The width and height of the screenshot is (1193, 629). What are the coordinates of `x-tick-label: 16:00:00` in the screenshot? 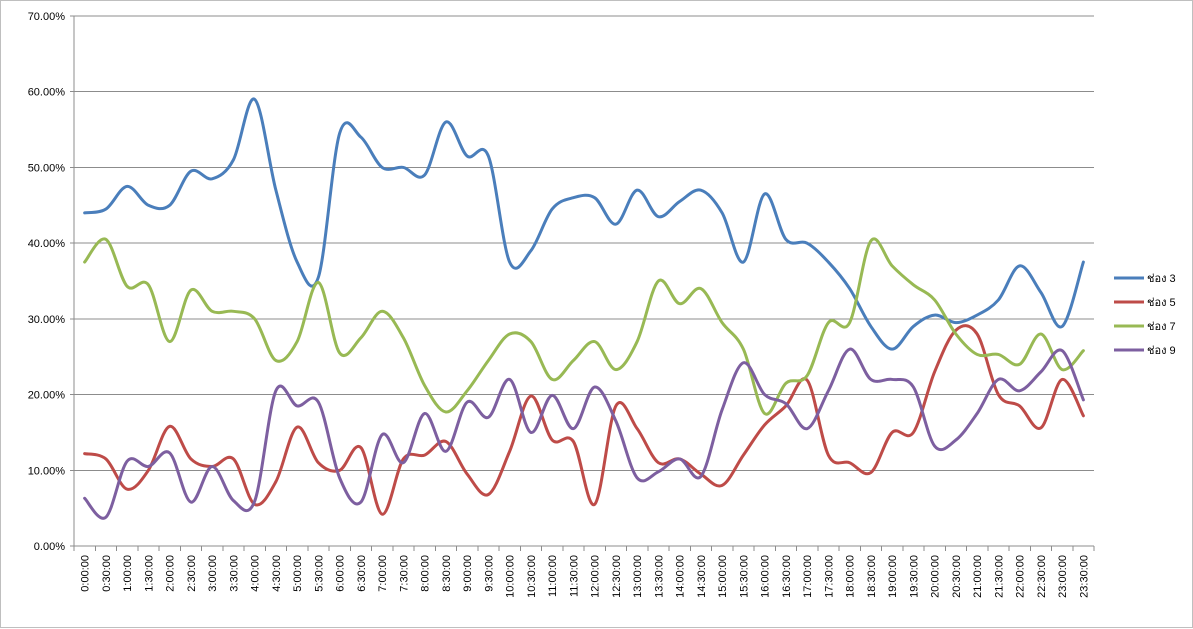 It's located at (766, 576).